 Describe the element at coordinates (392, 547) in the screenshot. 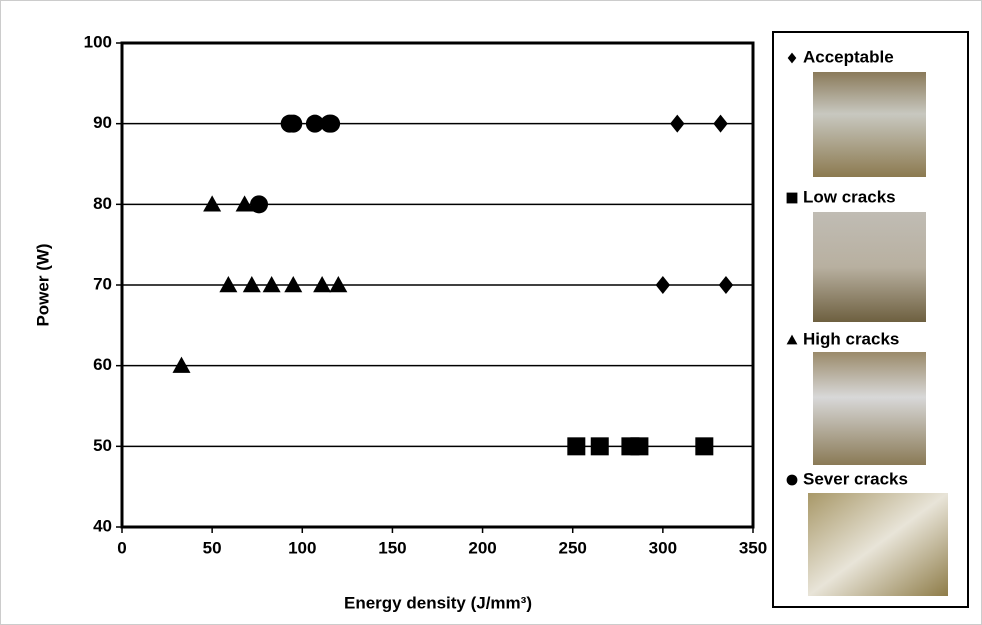

I see `x-tick-label: 150` at that location.